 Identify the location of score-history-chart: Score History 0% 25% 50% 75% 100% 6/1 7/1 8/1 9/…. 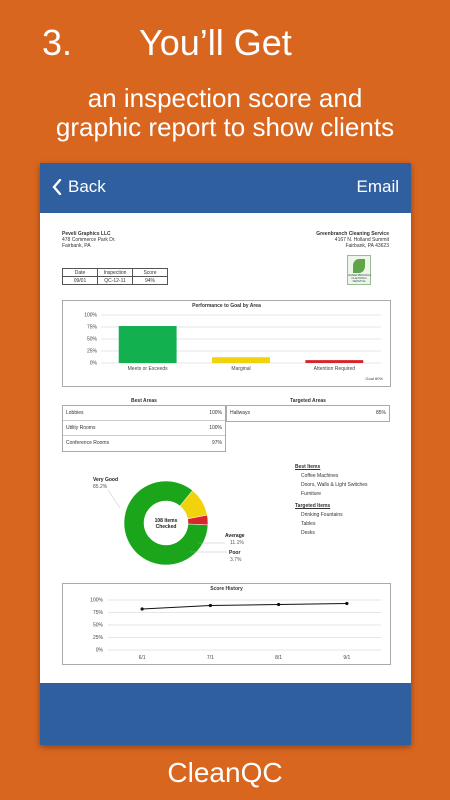
(226, 624).